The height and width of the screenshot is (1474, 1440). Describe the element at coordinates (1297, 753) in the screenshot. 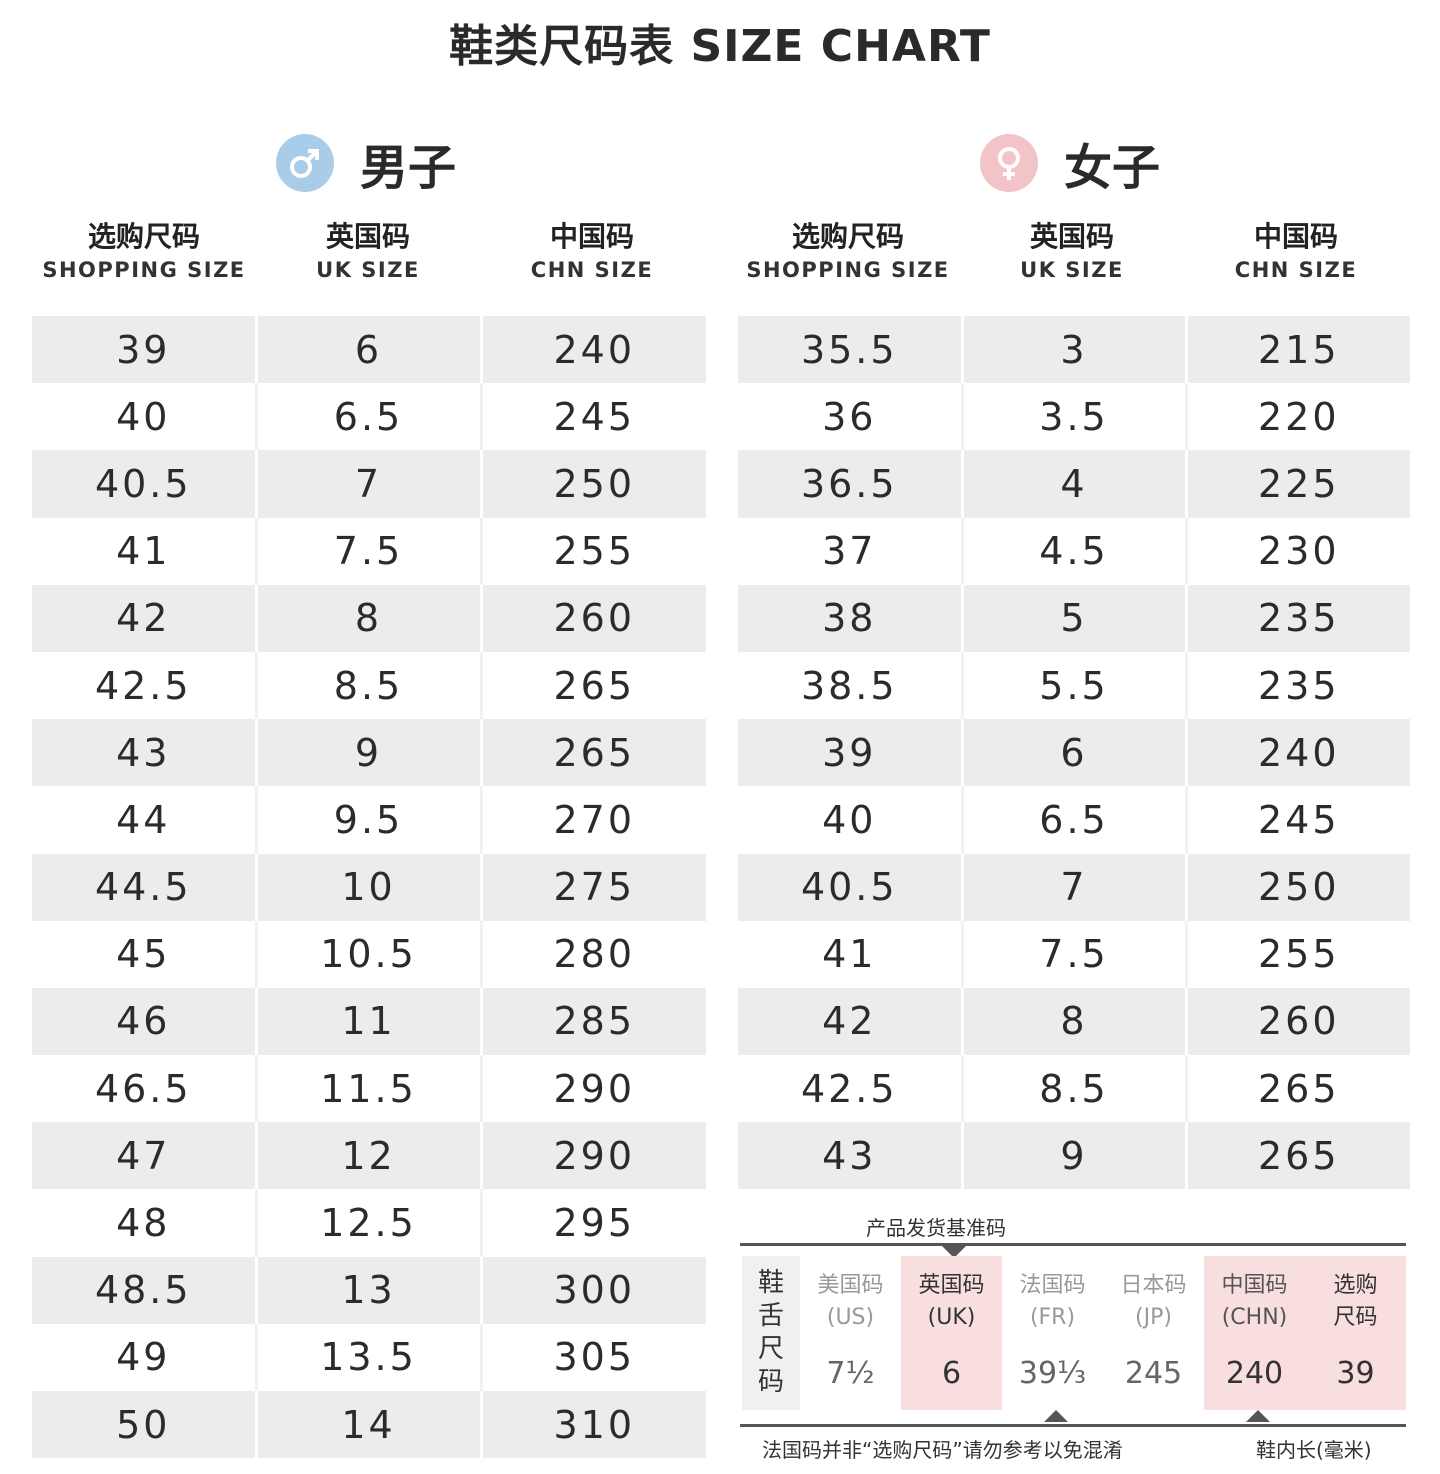

I see `chn-size-cell: 240` at that location.